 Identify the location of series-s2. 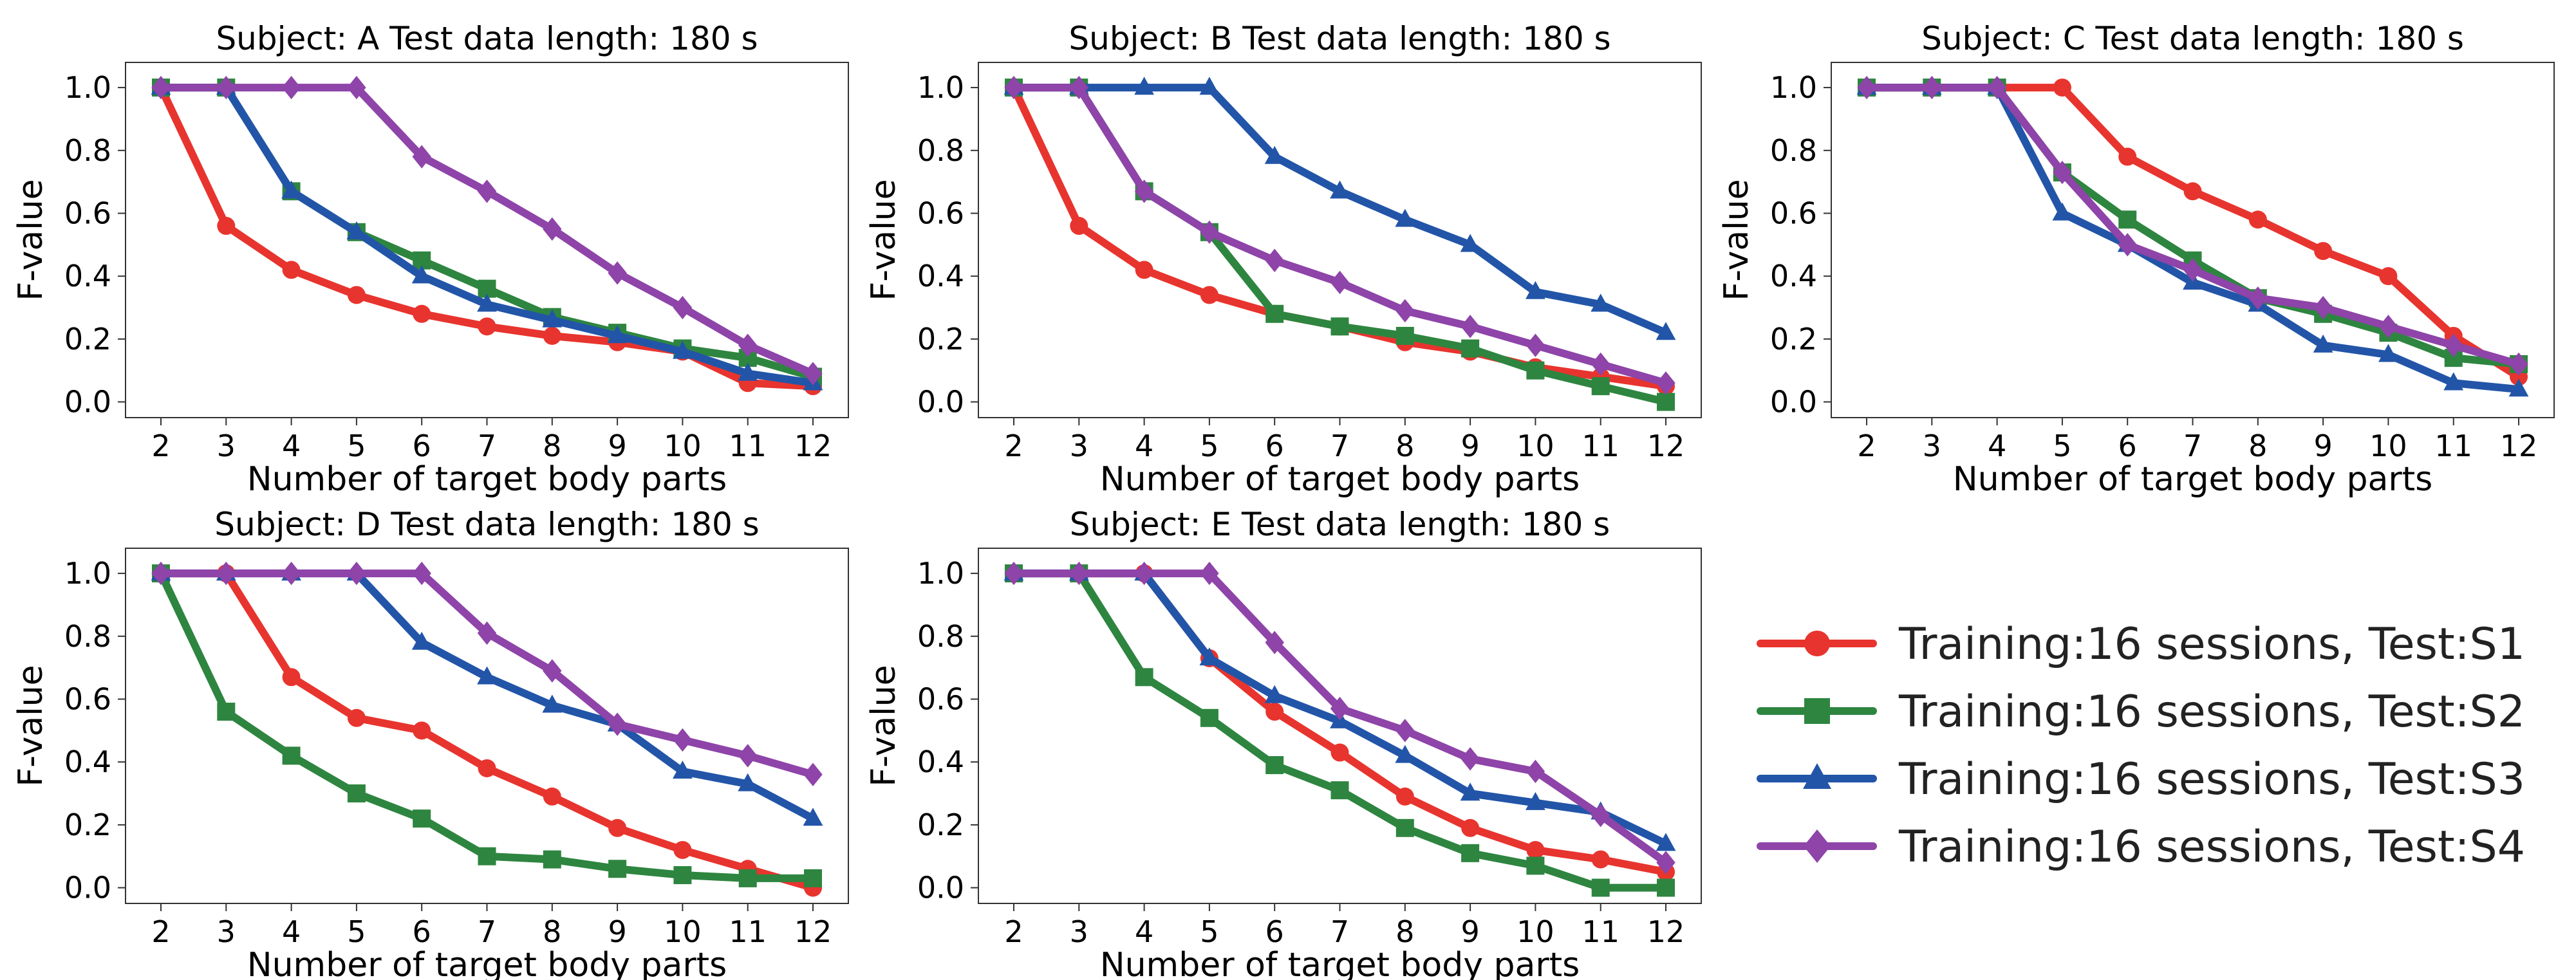
(1340, 731).